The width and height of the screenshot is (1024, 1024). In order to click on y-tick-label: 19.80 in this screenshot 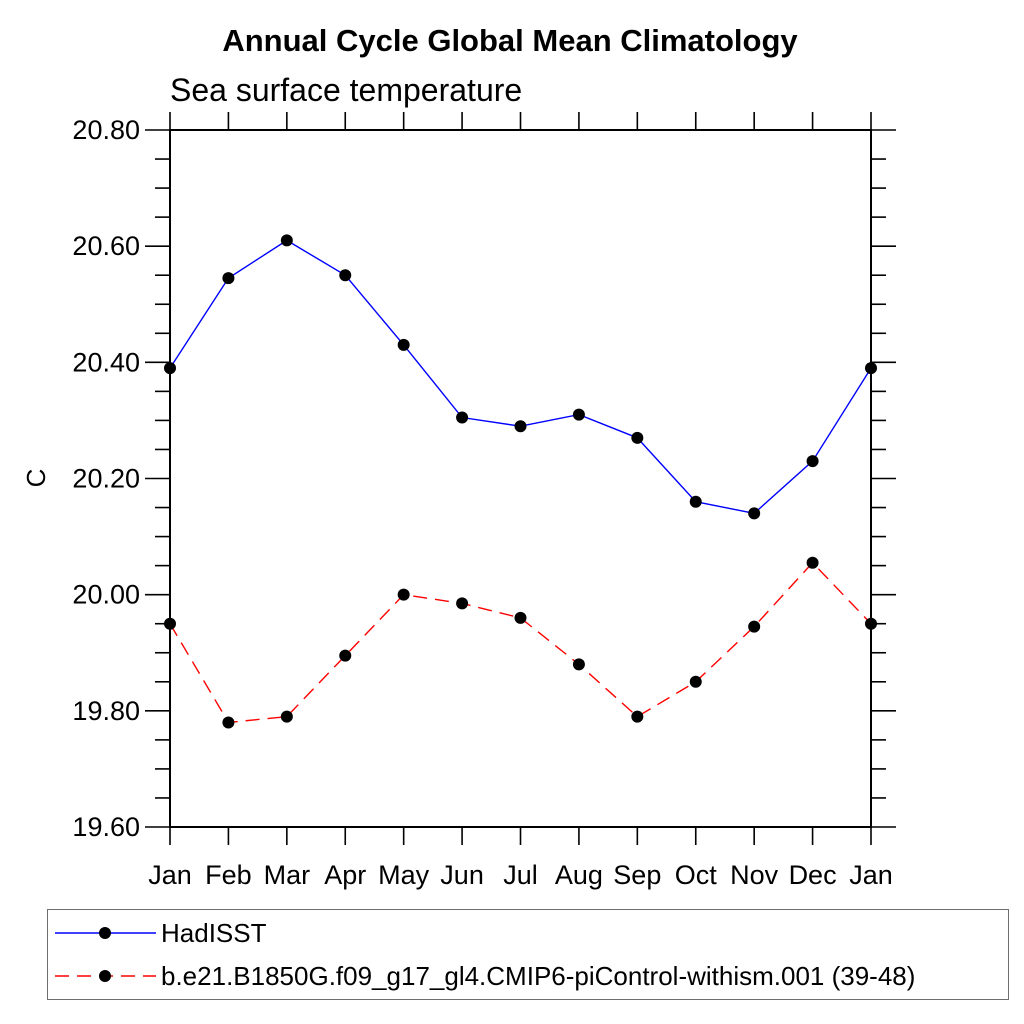, I will do `click(106, 711)`.